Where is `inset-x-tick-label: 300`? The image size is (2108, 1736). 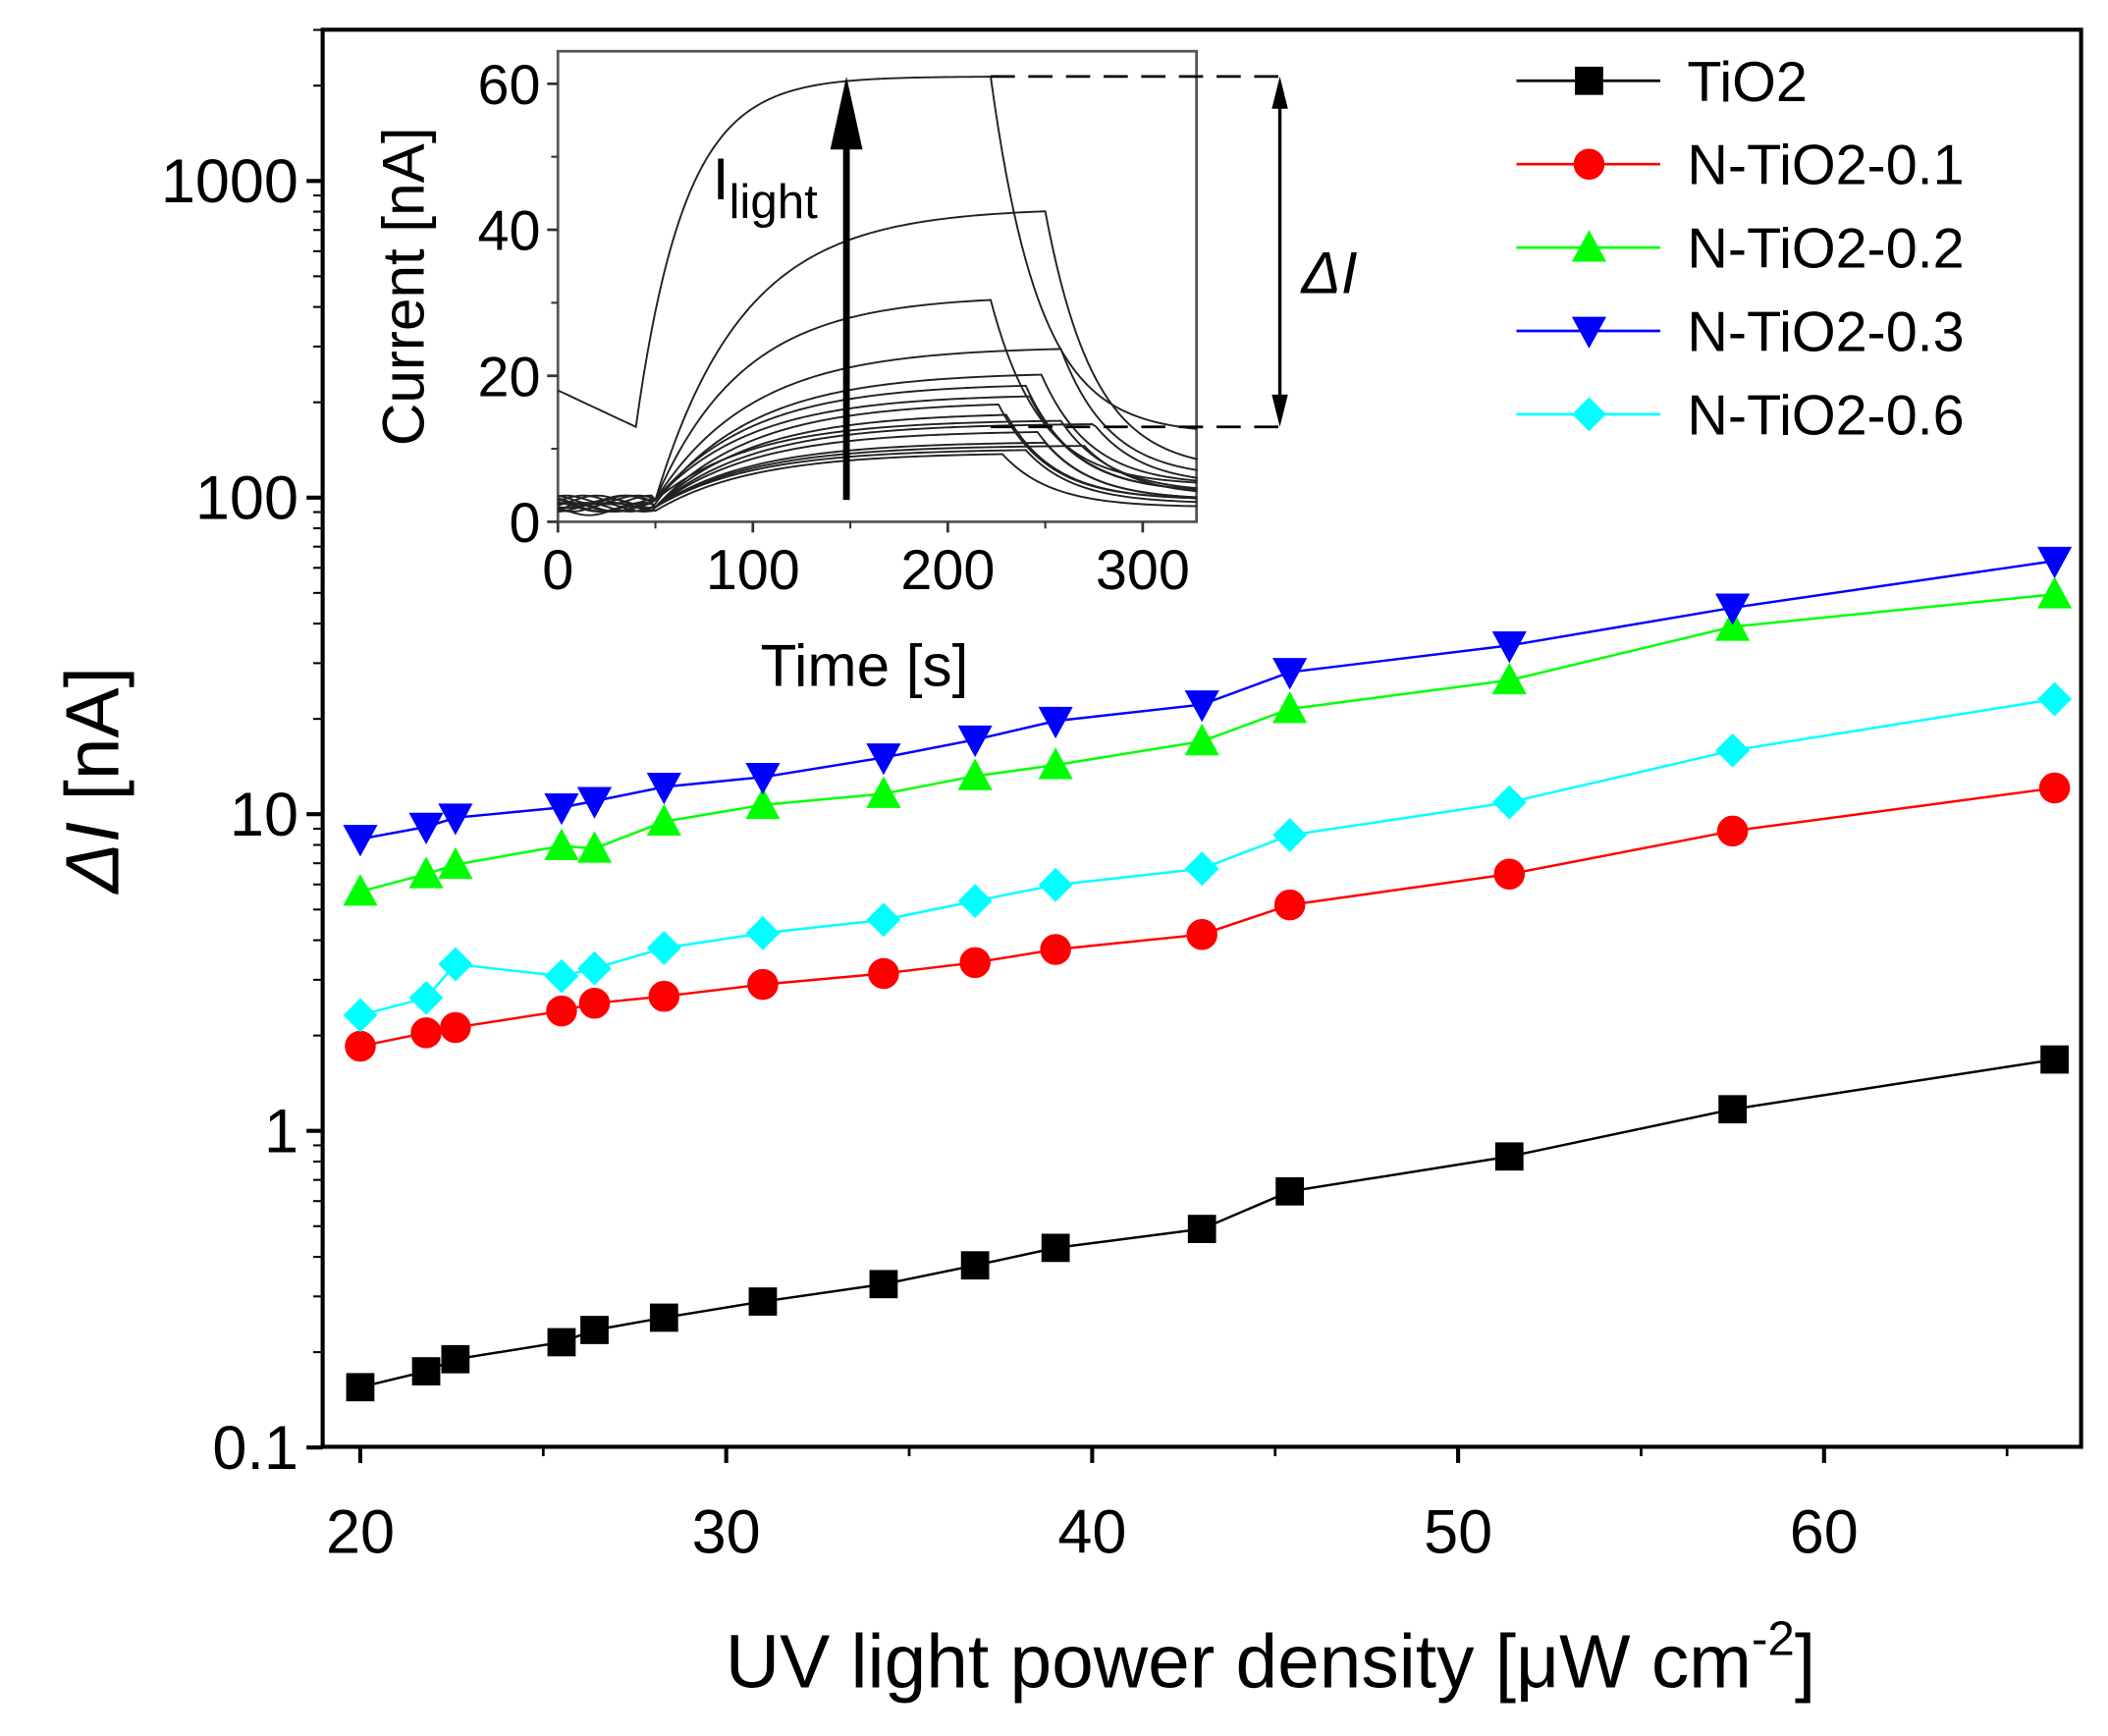
inset-x-tick-label: 300 is located at coordinates (1143, 570).